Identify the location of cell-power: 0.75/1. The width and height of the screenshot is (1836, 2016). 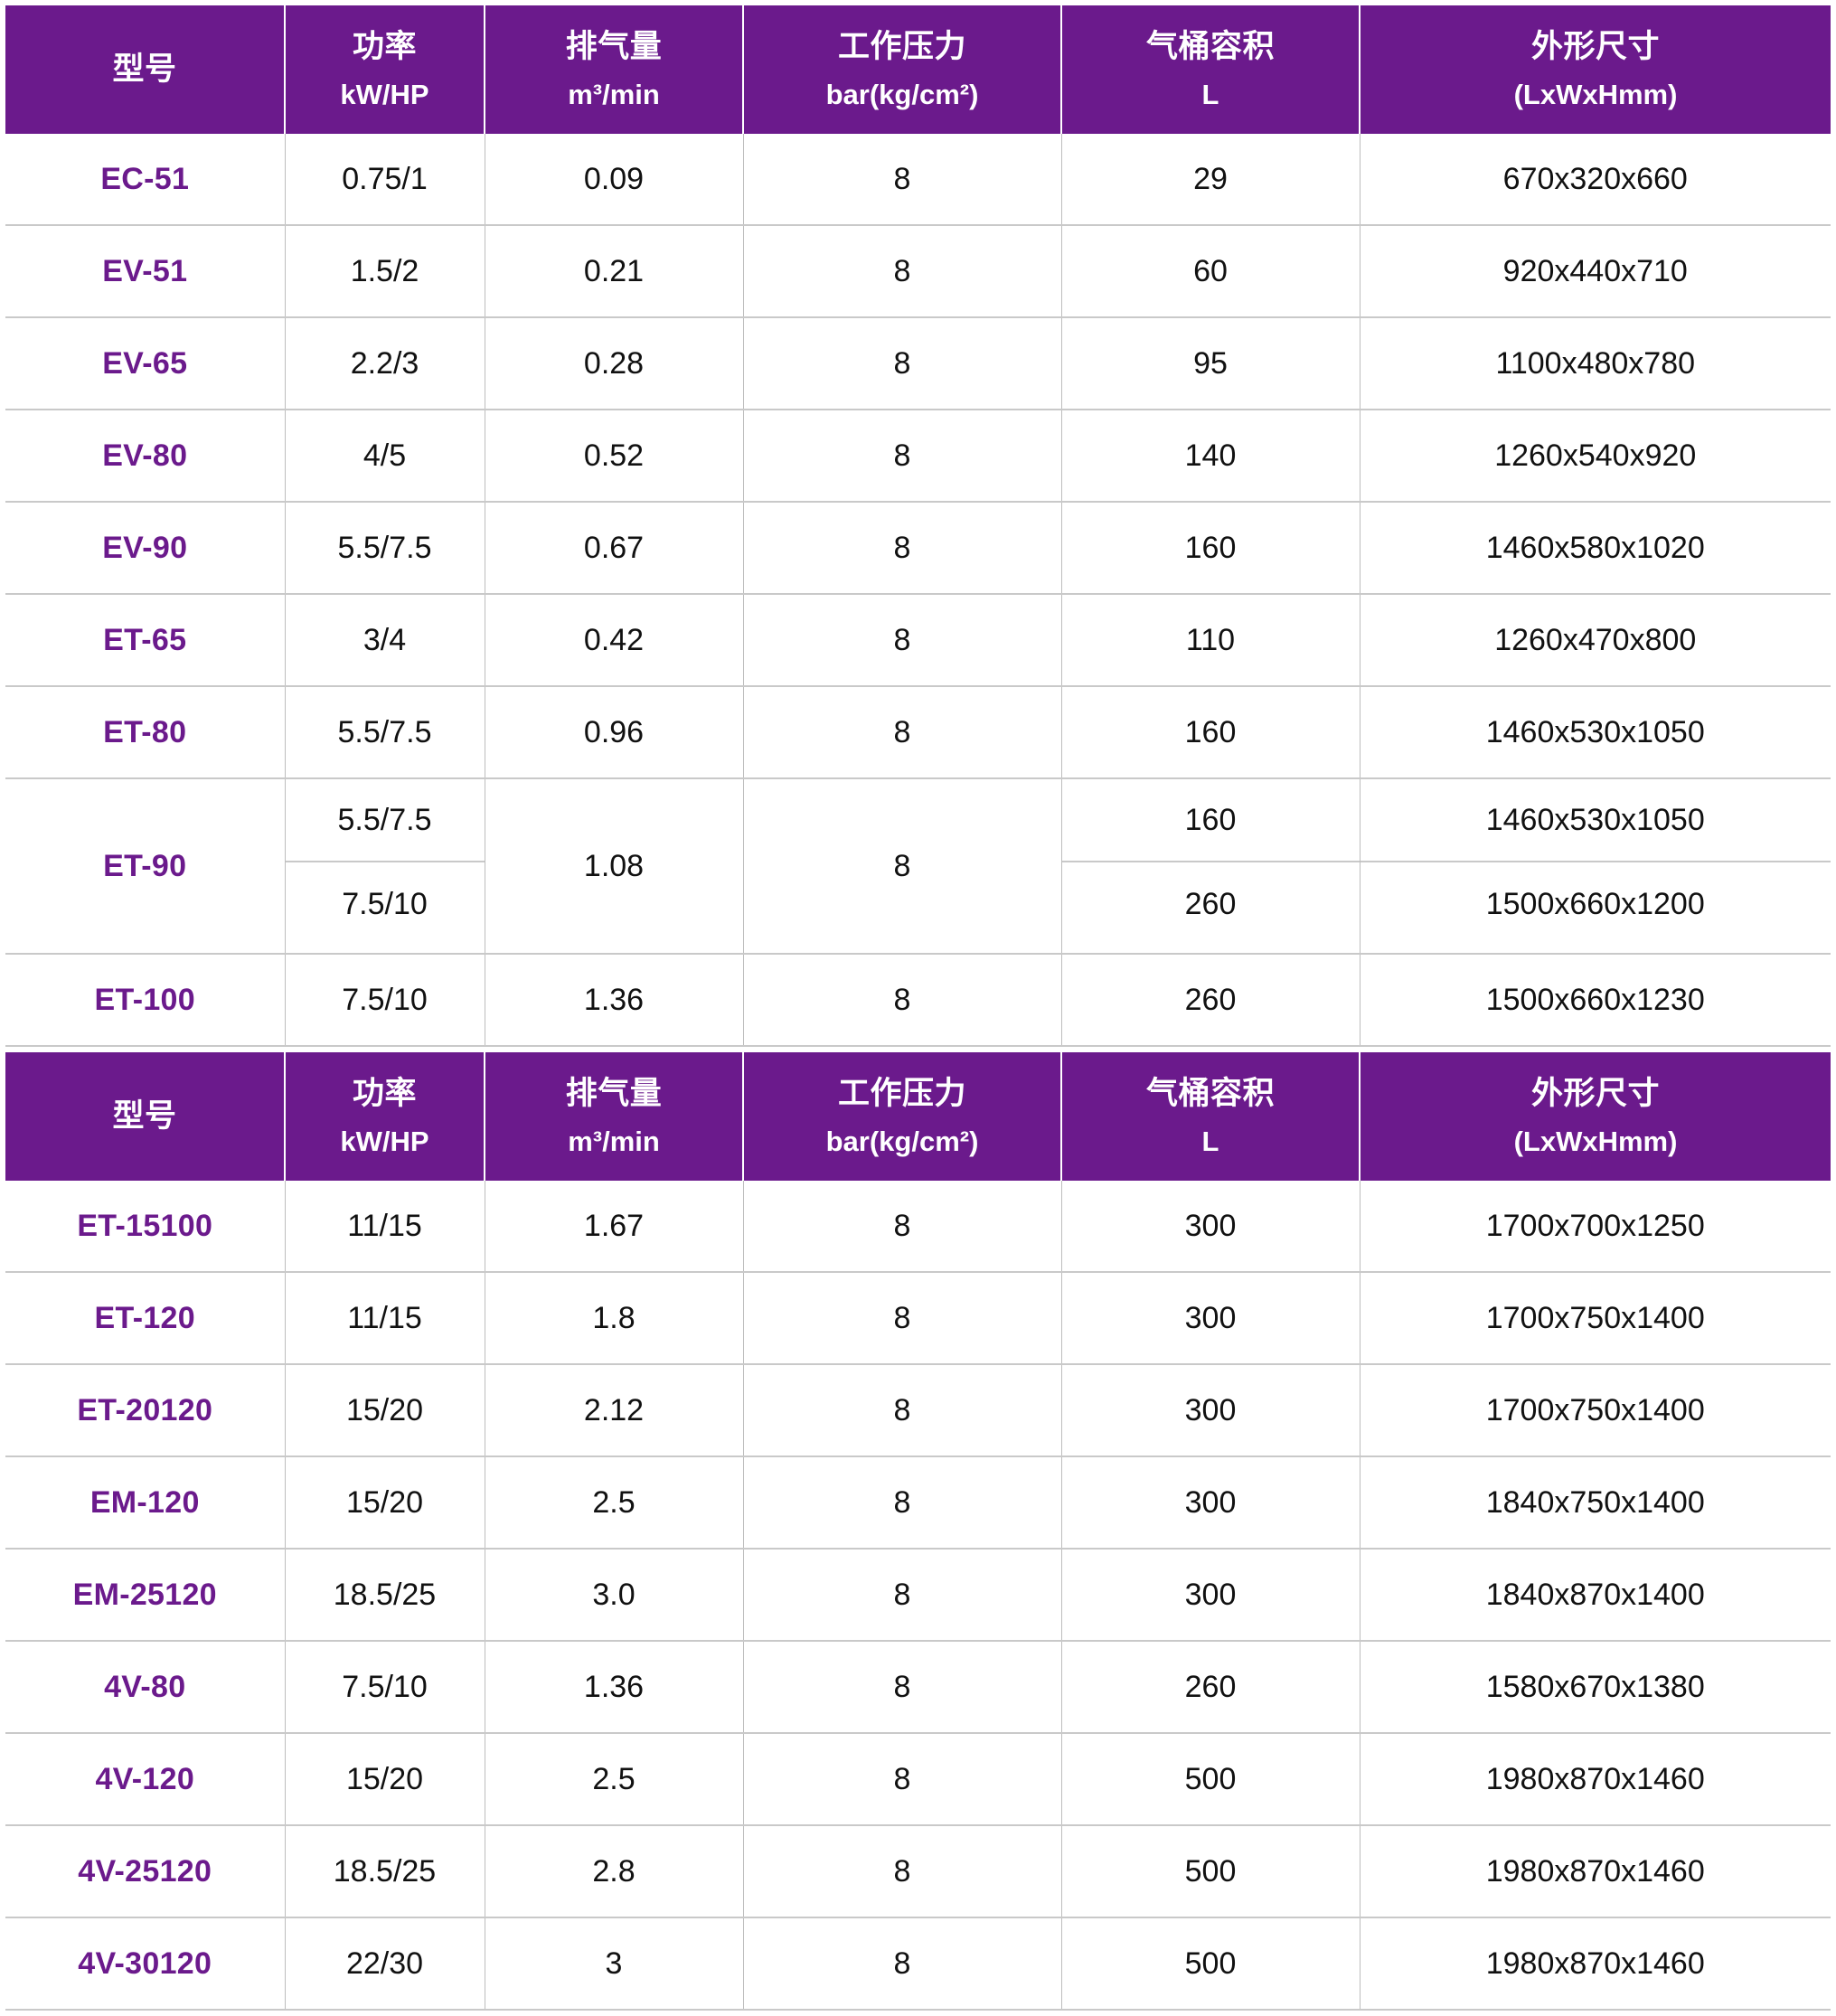
(385, 180).